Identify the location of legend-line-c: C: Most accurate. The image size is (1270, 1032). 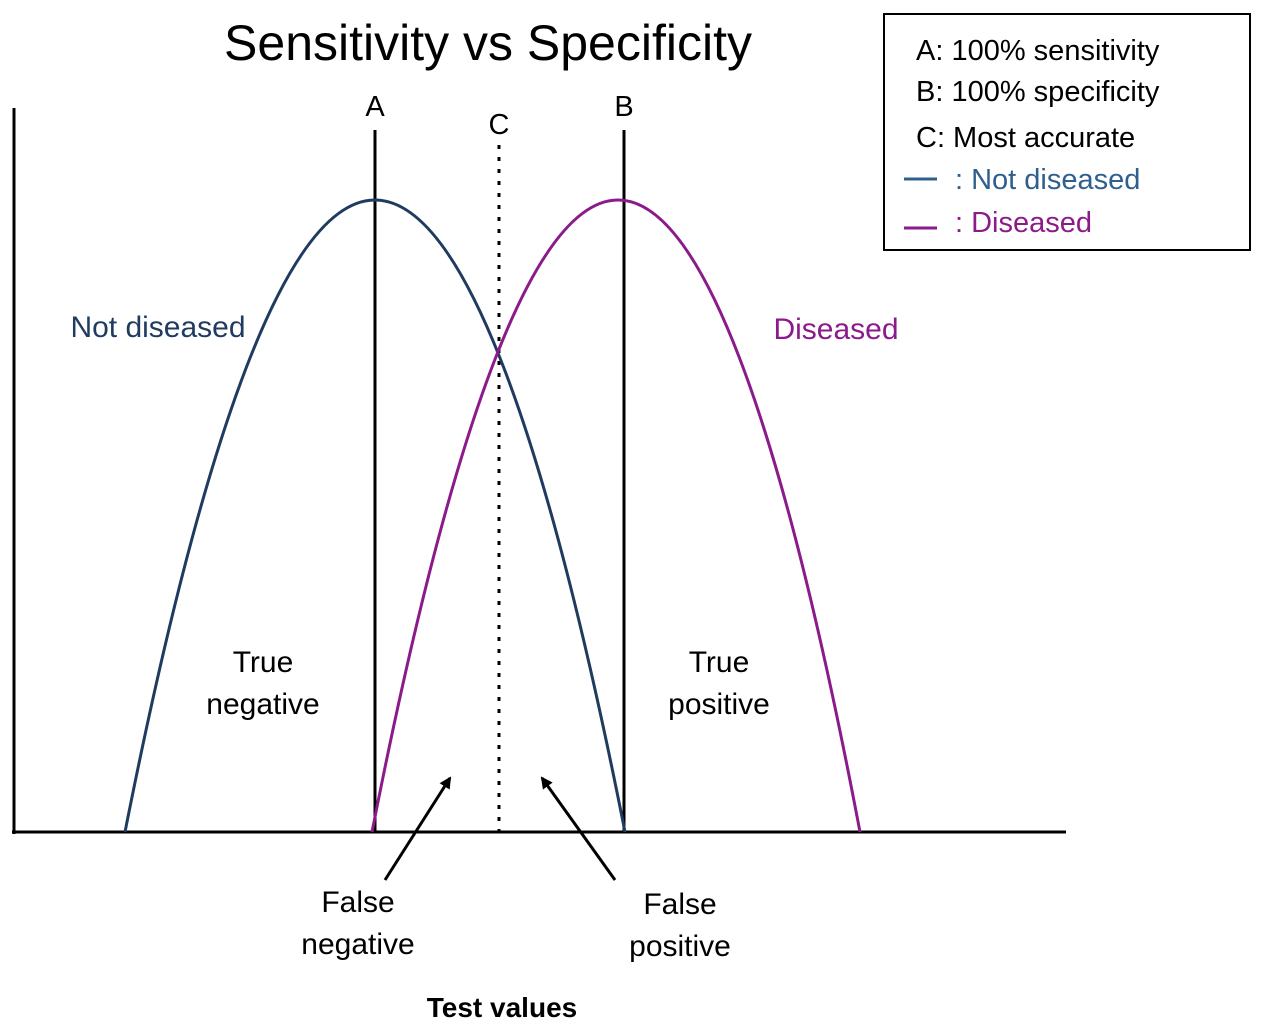
(1025, 138).